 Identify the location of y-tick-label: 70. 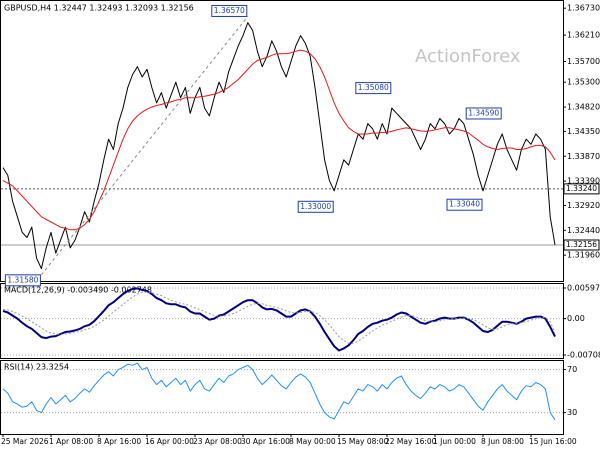
(572, 369).